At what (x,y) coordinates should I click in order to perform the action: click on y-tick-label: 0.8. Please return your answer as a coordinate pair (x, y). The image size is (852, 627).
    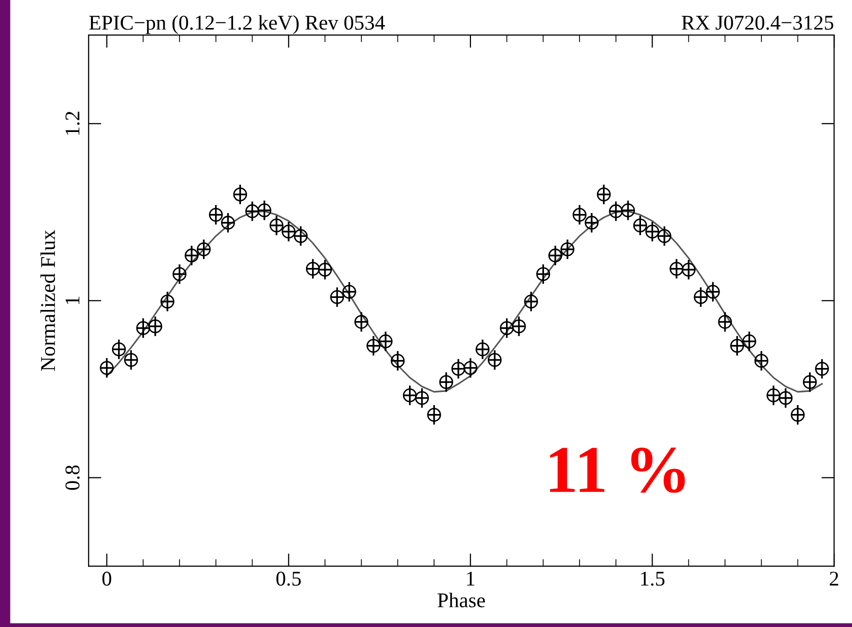
    Looking at the image, I should click on (72, 477).